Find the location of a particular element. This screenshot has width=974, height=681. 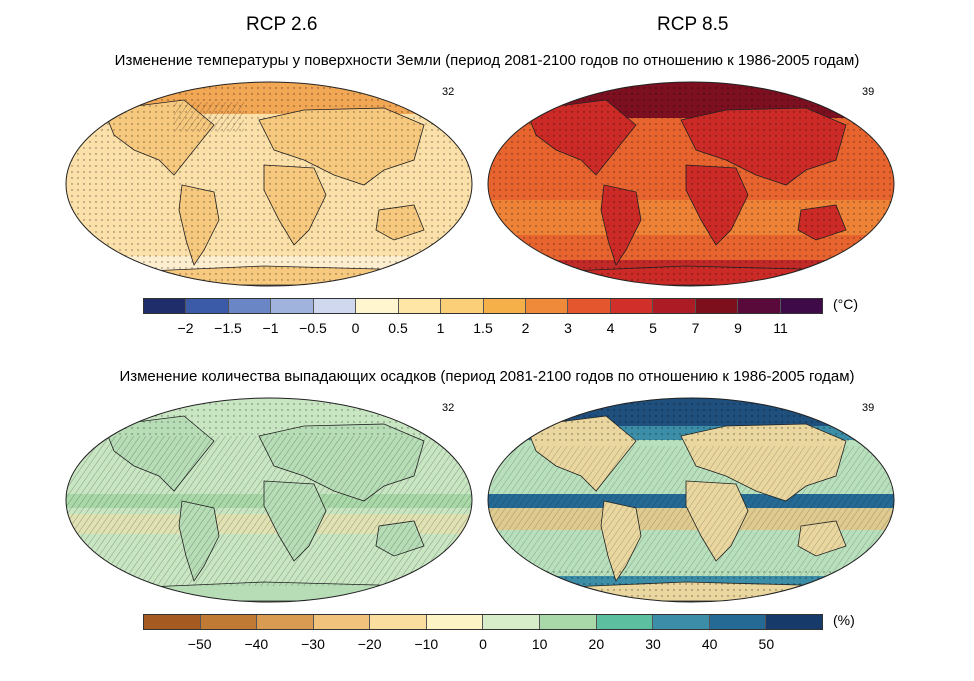

temperature-tick-label: 7 is located at coordinates (695, 328).